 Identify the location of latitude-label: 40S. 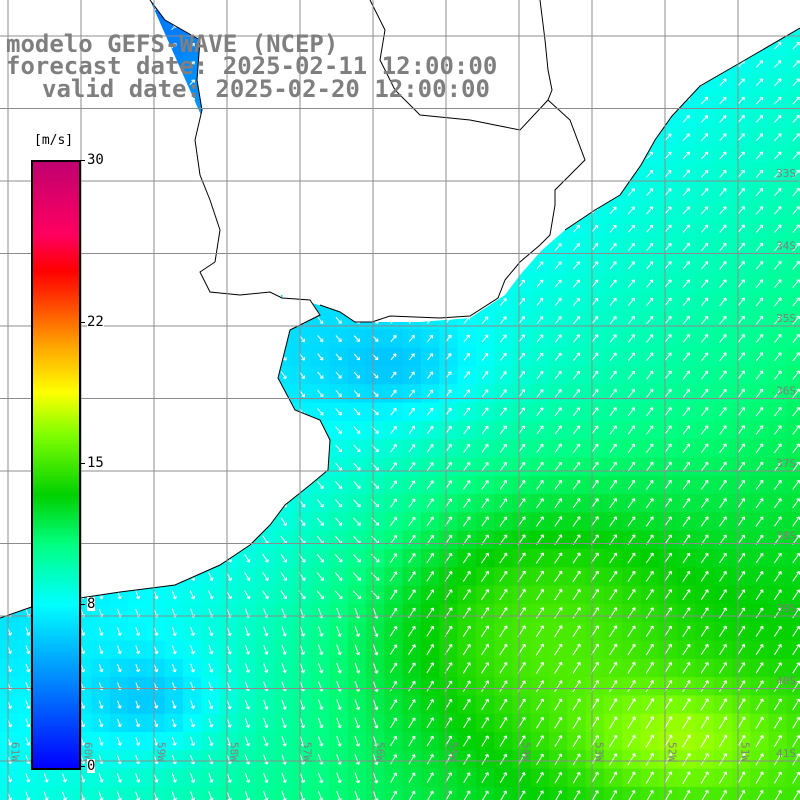
(786, 681).